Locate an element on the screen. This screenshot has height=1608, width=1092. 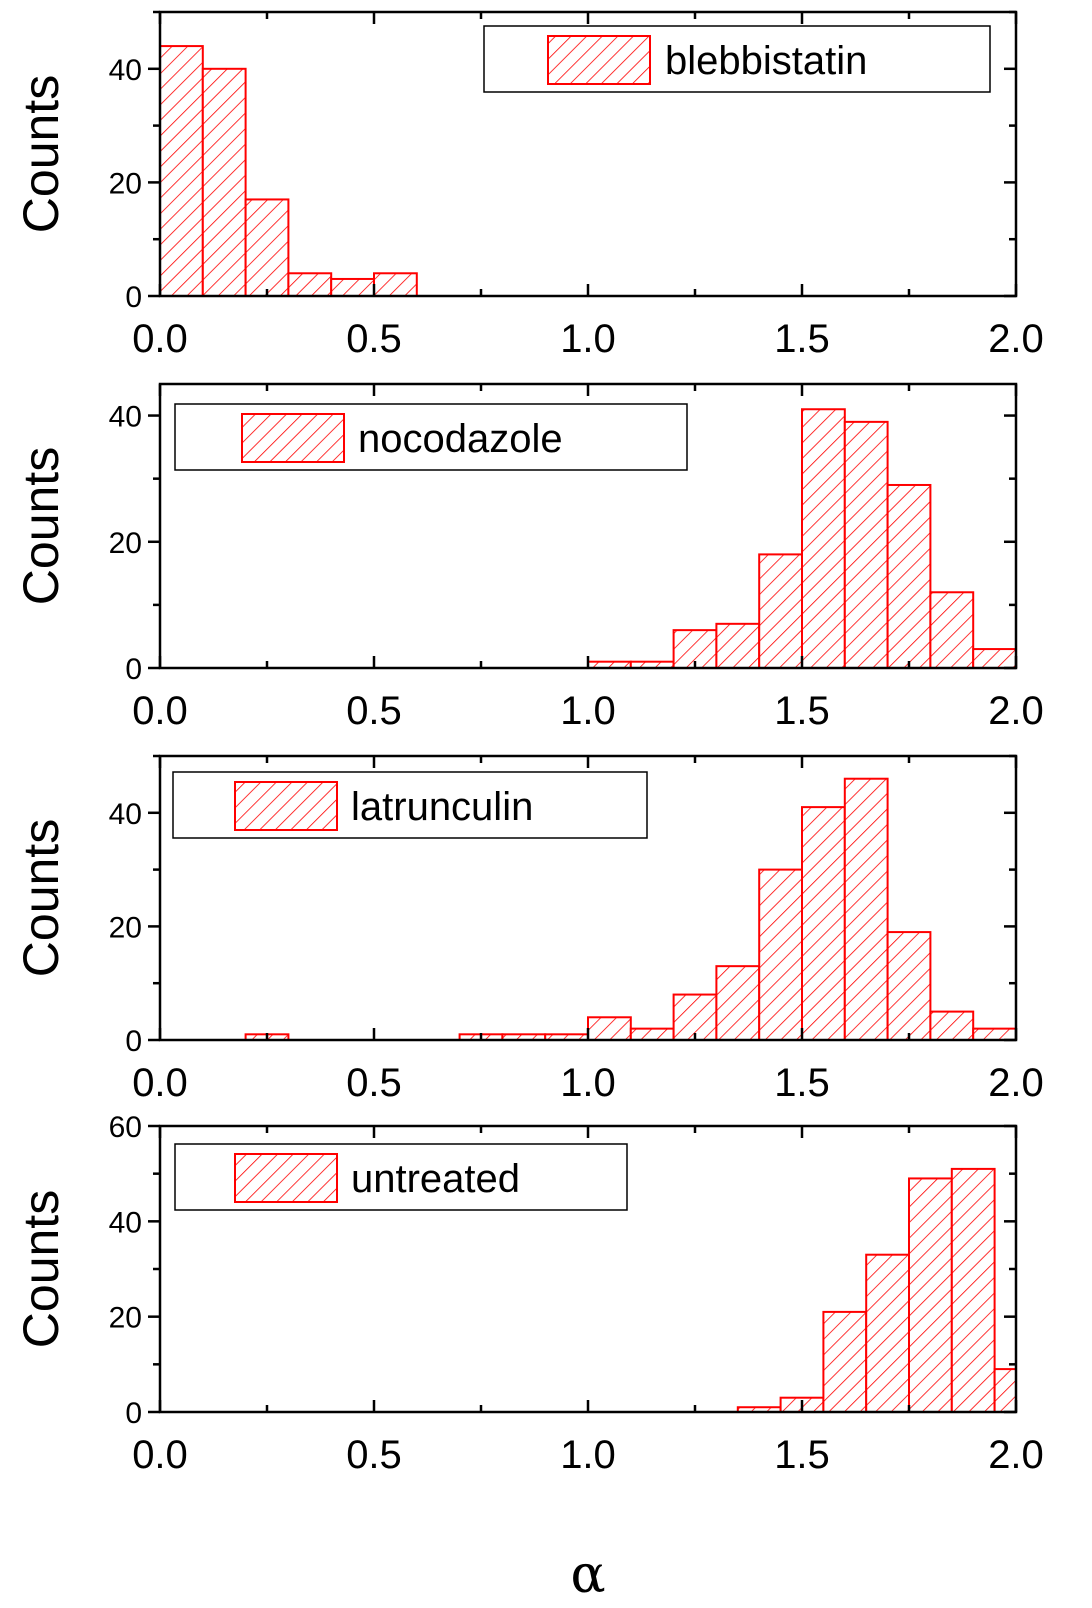
legend-label: untreated is located at coordinates (435, 1179).